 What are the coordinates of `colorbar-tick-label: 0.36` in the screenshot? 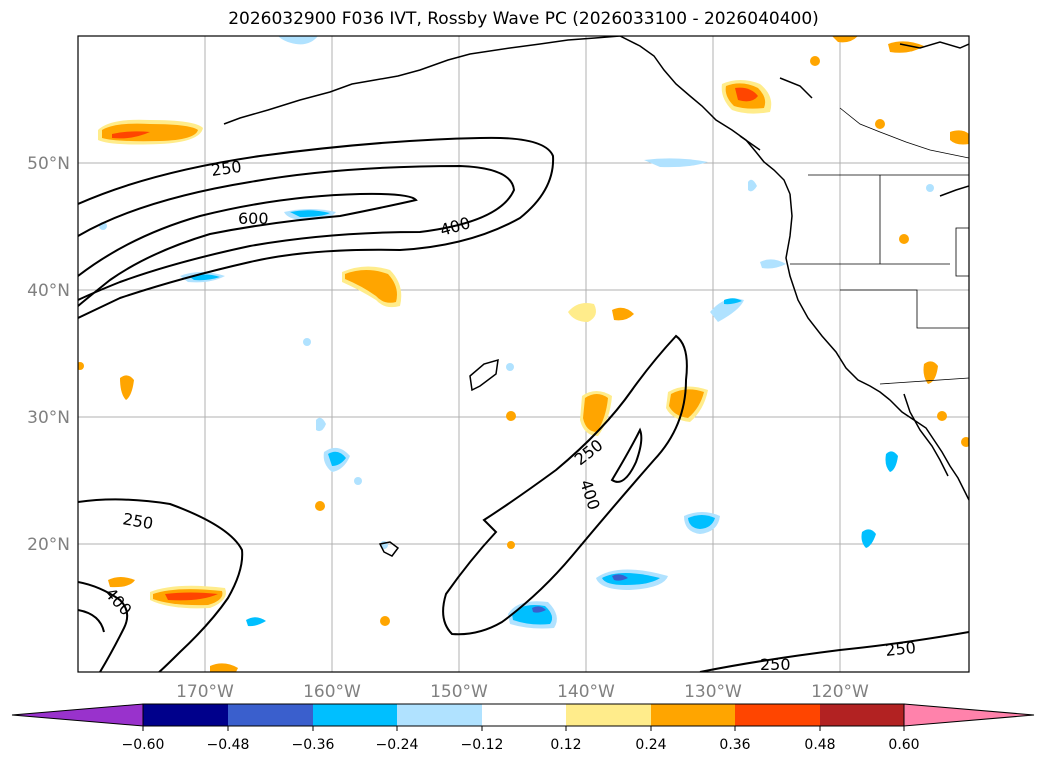 It's located at (734, 745).